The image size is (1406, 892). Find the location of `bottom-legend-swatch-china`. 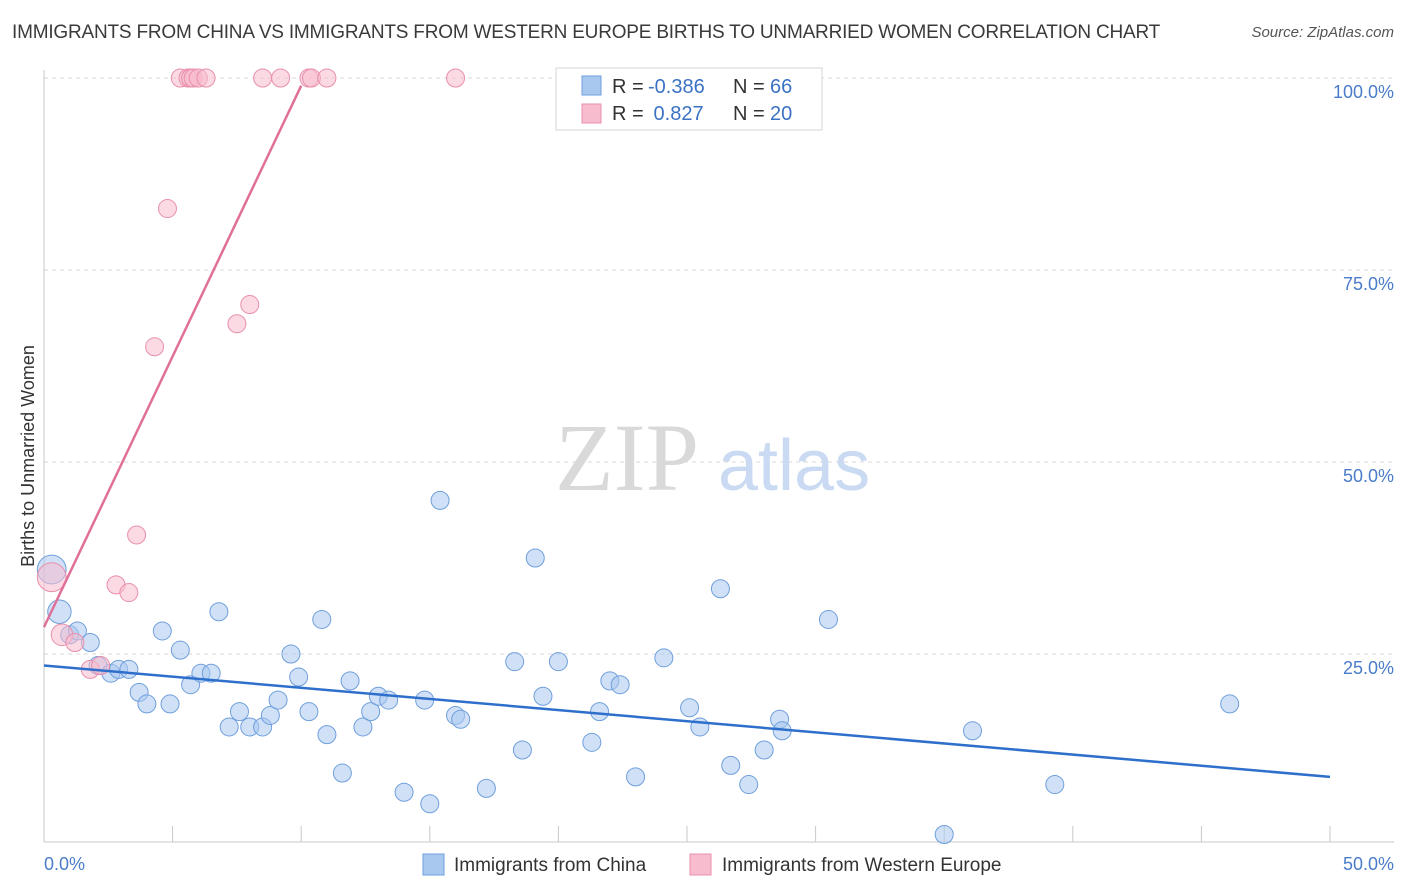

bottom-legend-swatch-china is located at coordinates (433, 864).